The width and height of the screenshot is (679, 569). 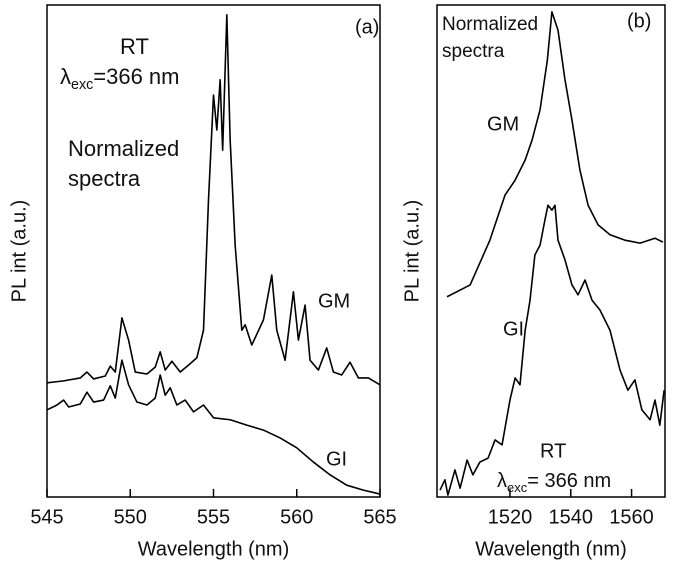 I want to click on annotation: λexc=366 nm, so click(x=119, y=78).